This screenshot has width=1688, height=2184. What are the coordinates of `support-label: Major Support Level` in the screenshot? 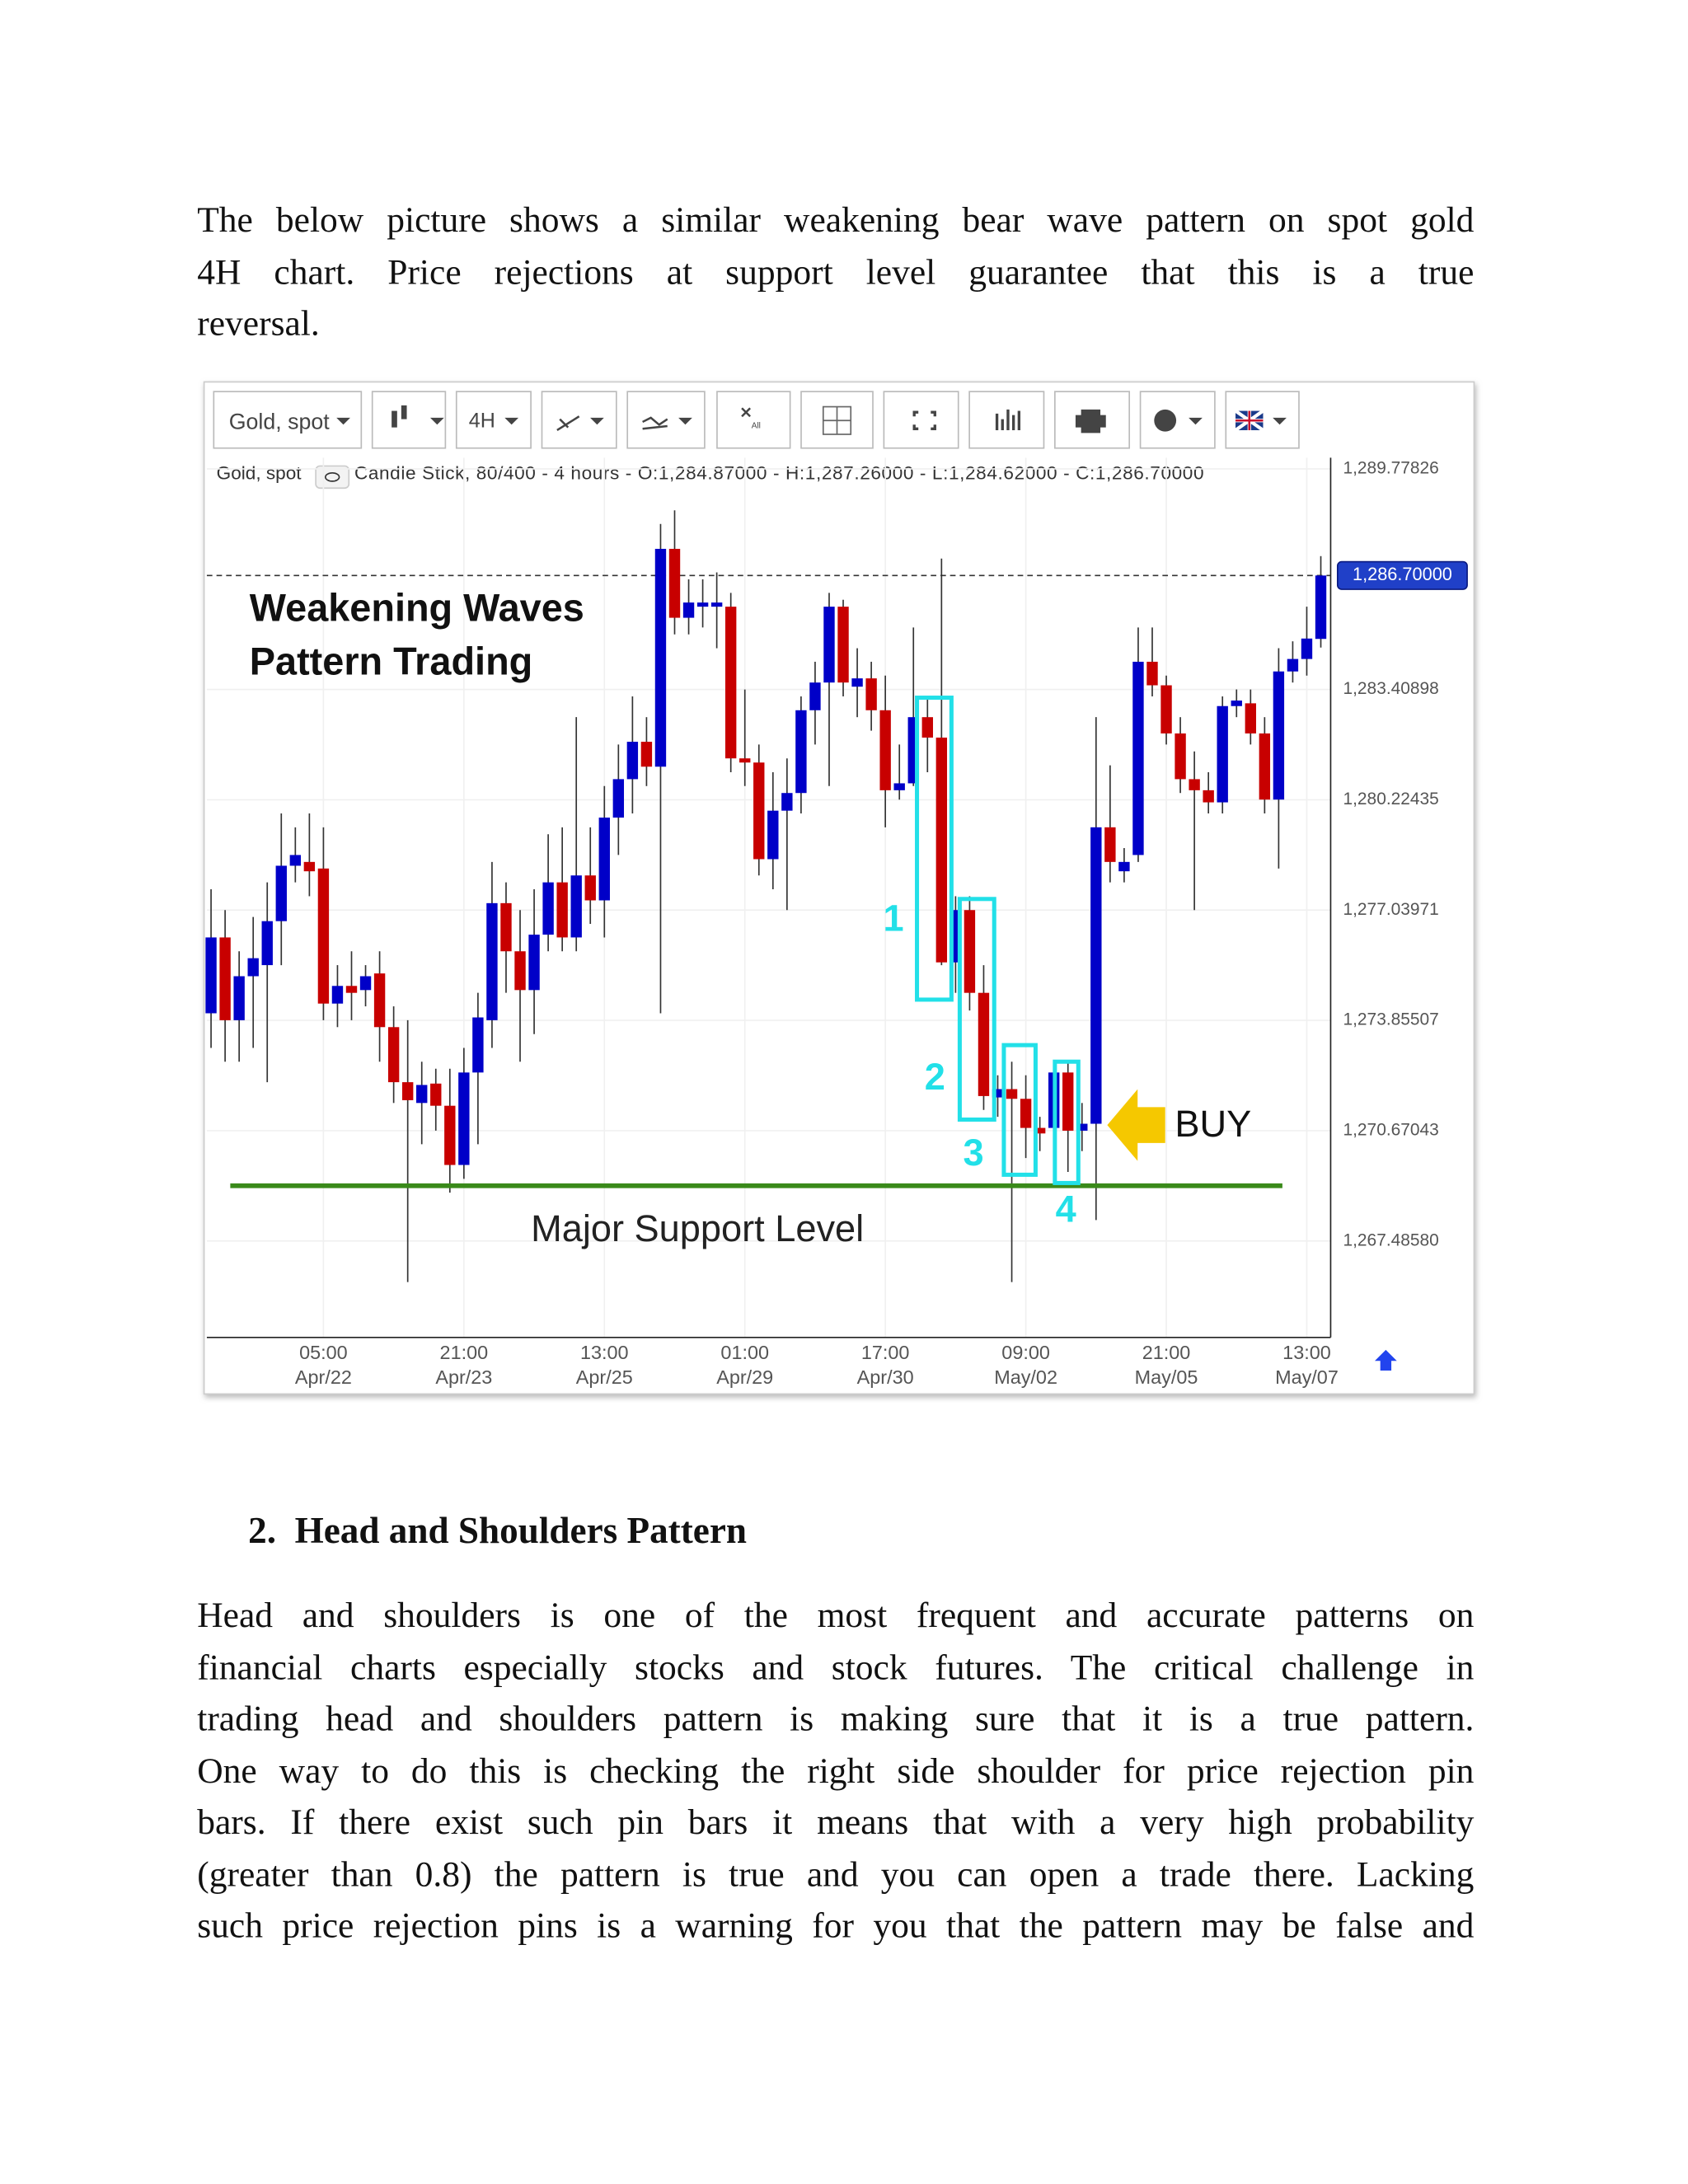 It's located at (697, 1228).